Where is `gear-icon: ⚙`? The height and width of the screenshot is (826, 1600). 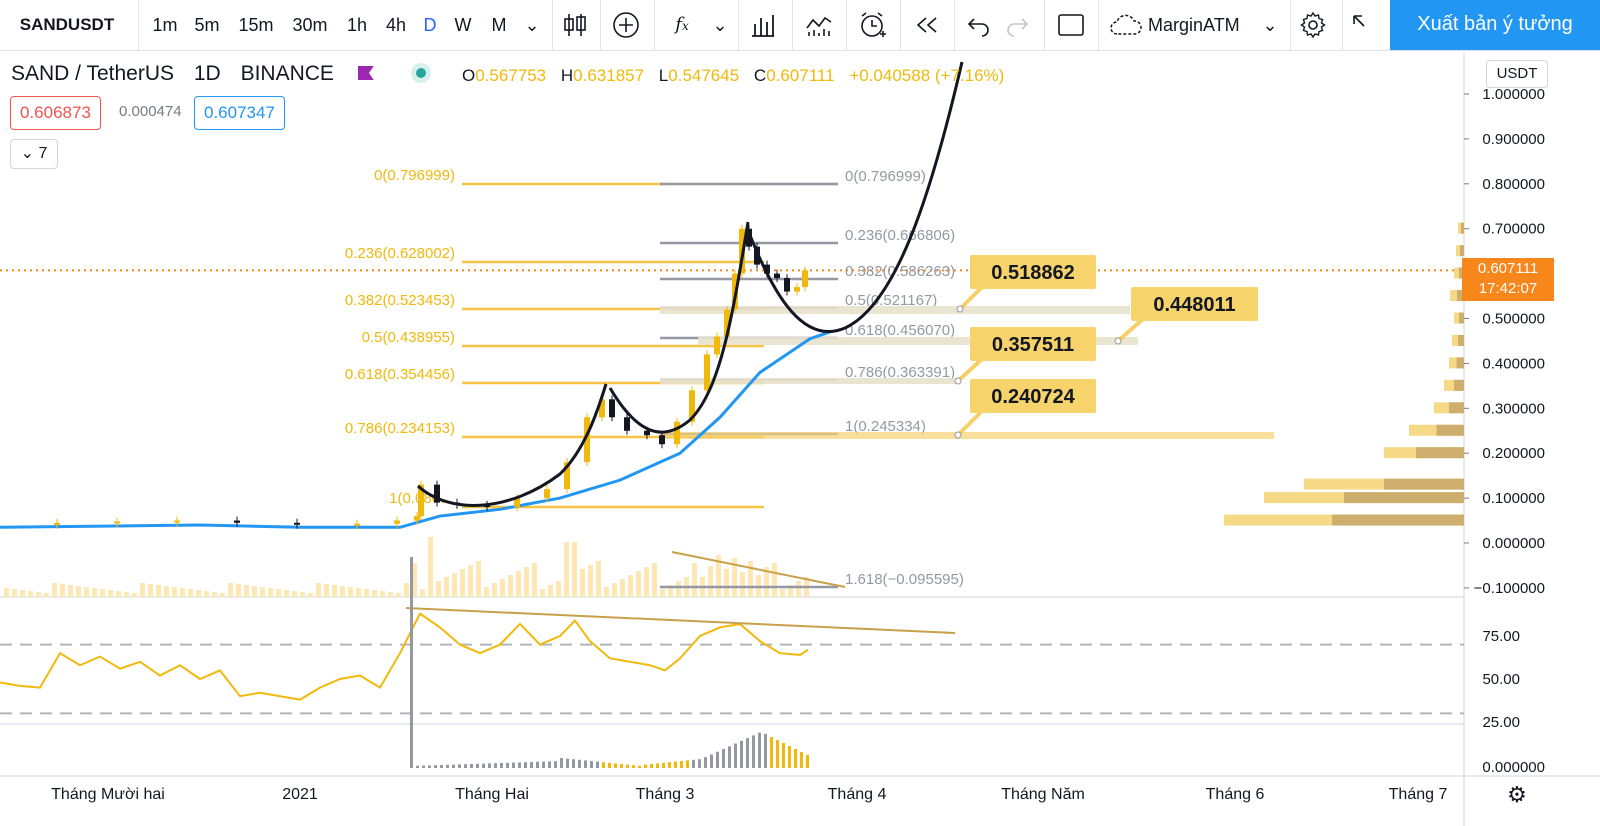
gear-icon: ⚙ is located at coordinates (1517, 794).